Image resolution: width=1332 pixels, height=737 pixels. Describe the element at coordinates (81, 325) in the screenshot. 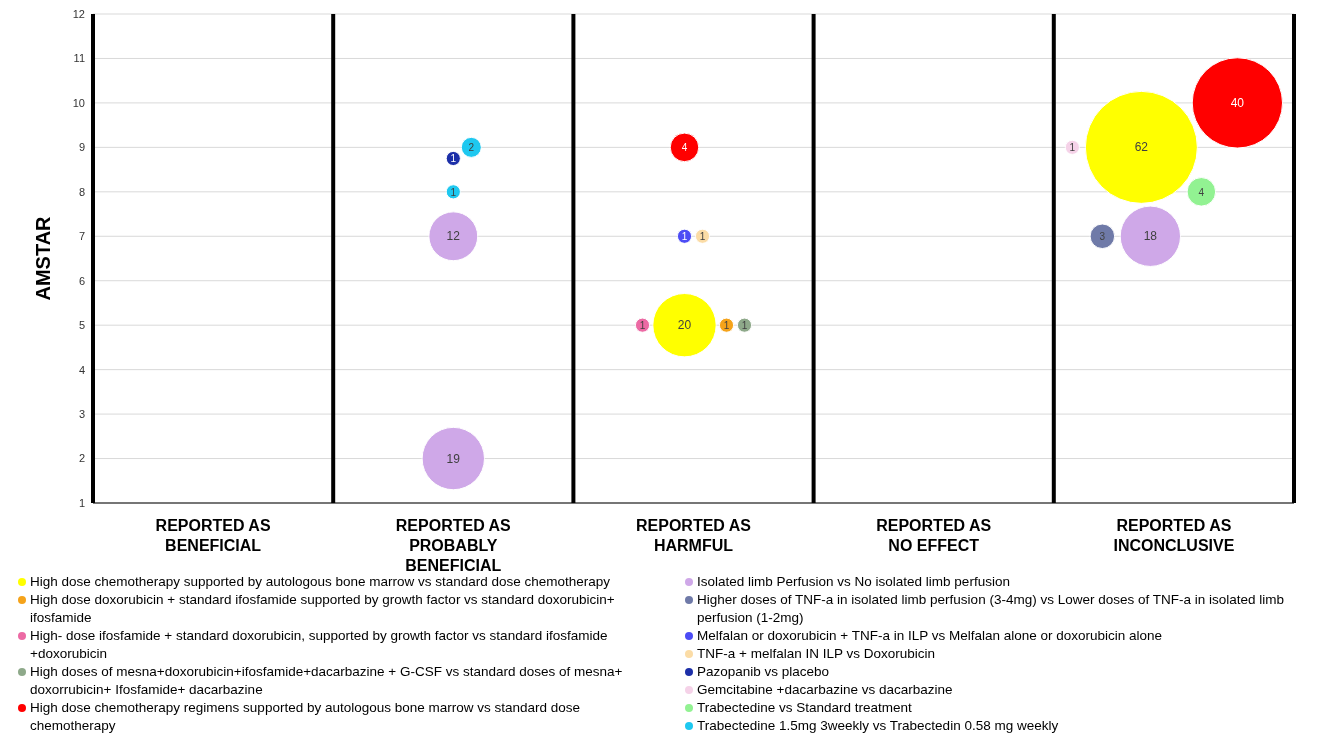

I see `y-tick-label: 5` at that location.